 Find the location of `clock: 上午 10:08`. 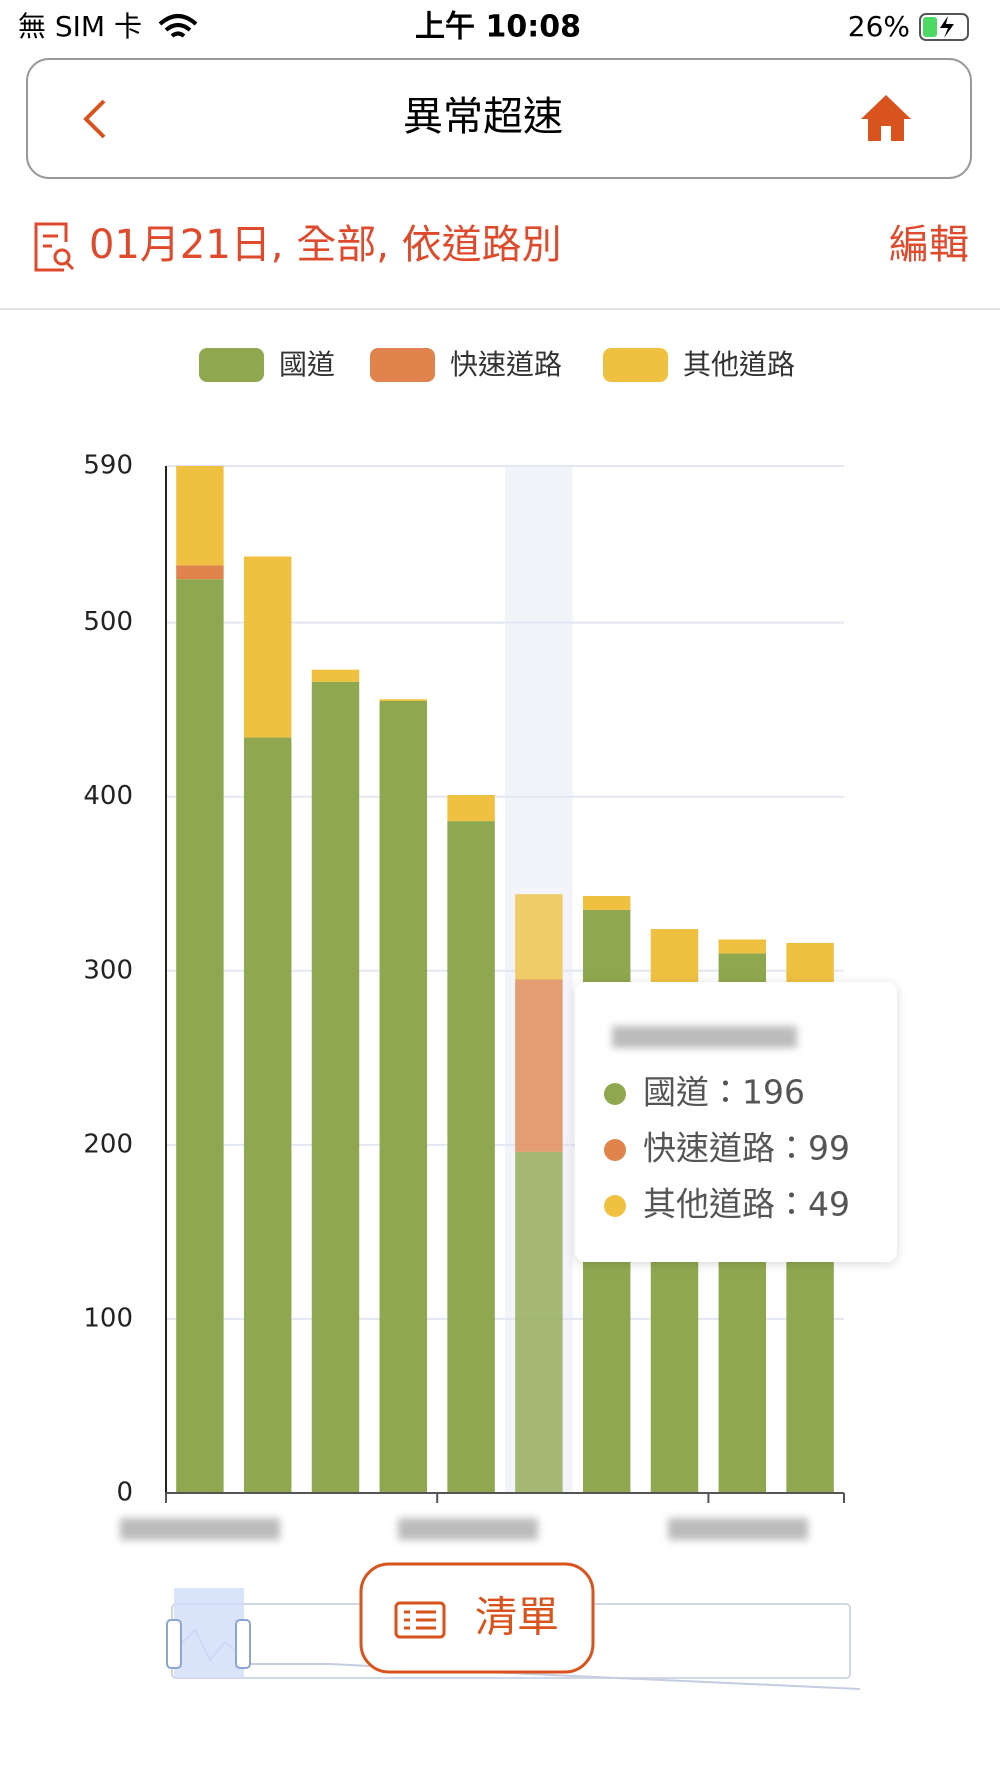

clock: 上午 10:08 is located at coordinates (498, 27).